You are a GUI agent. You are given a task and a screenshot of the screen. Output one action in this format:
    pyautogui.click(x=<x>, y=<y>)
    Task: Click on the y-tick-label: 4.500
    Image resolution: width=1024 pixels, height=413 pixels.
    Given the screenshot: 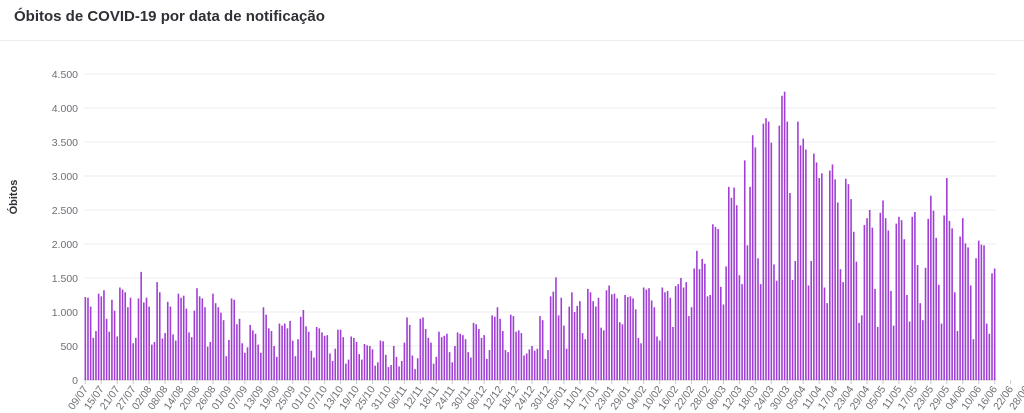 What is the action you would take?
    pyautogui.click(x=65, y=75)
    